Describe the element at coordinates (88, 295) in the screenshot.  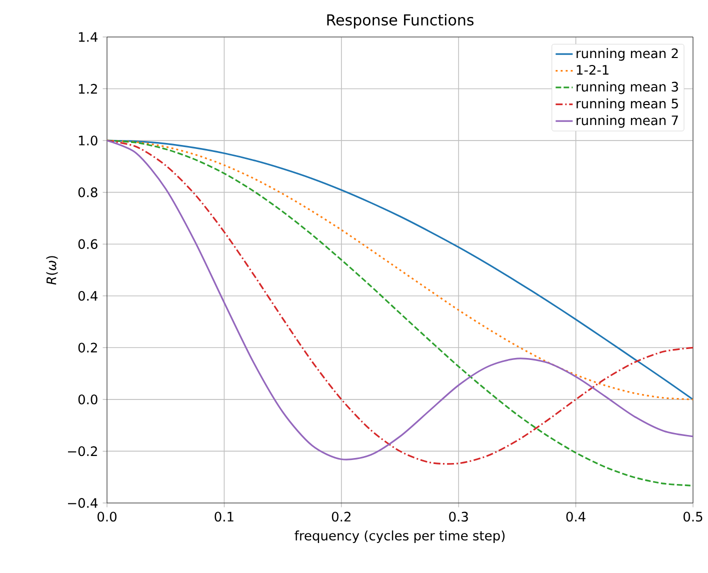
I see `y-tick-label: 0.4` at that location.